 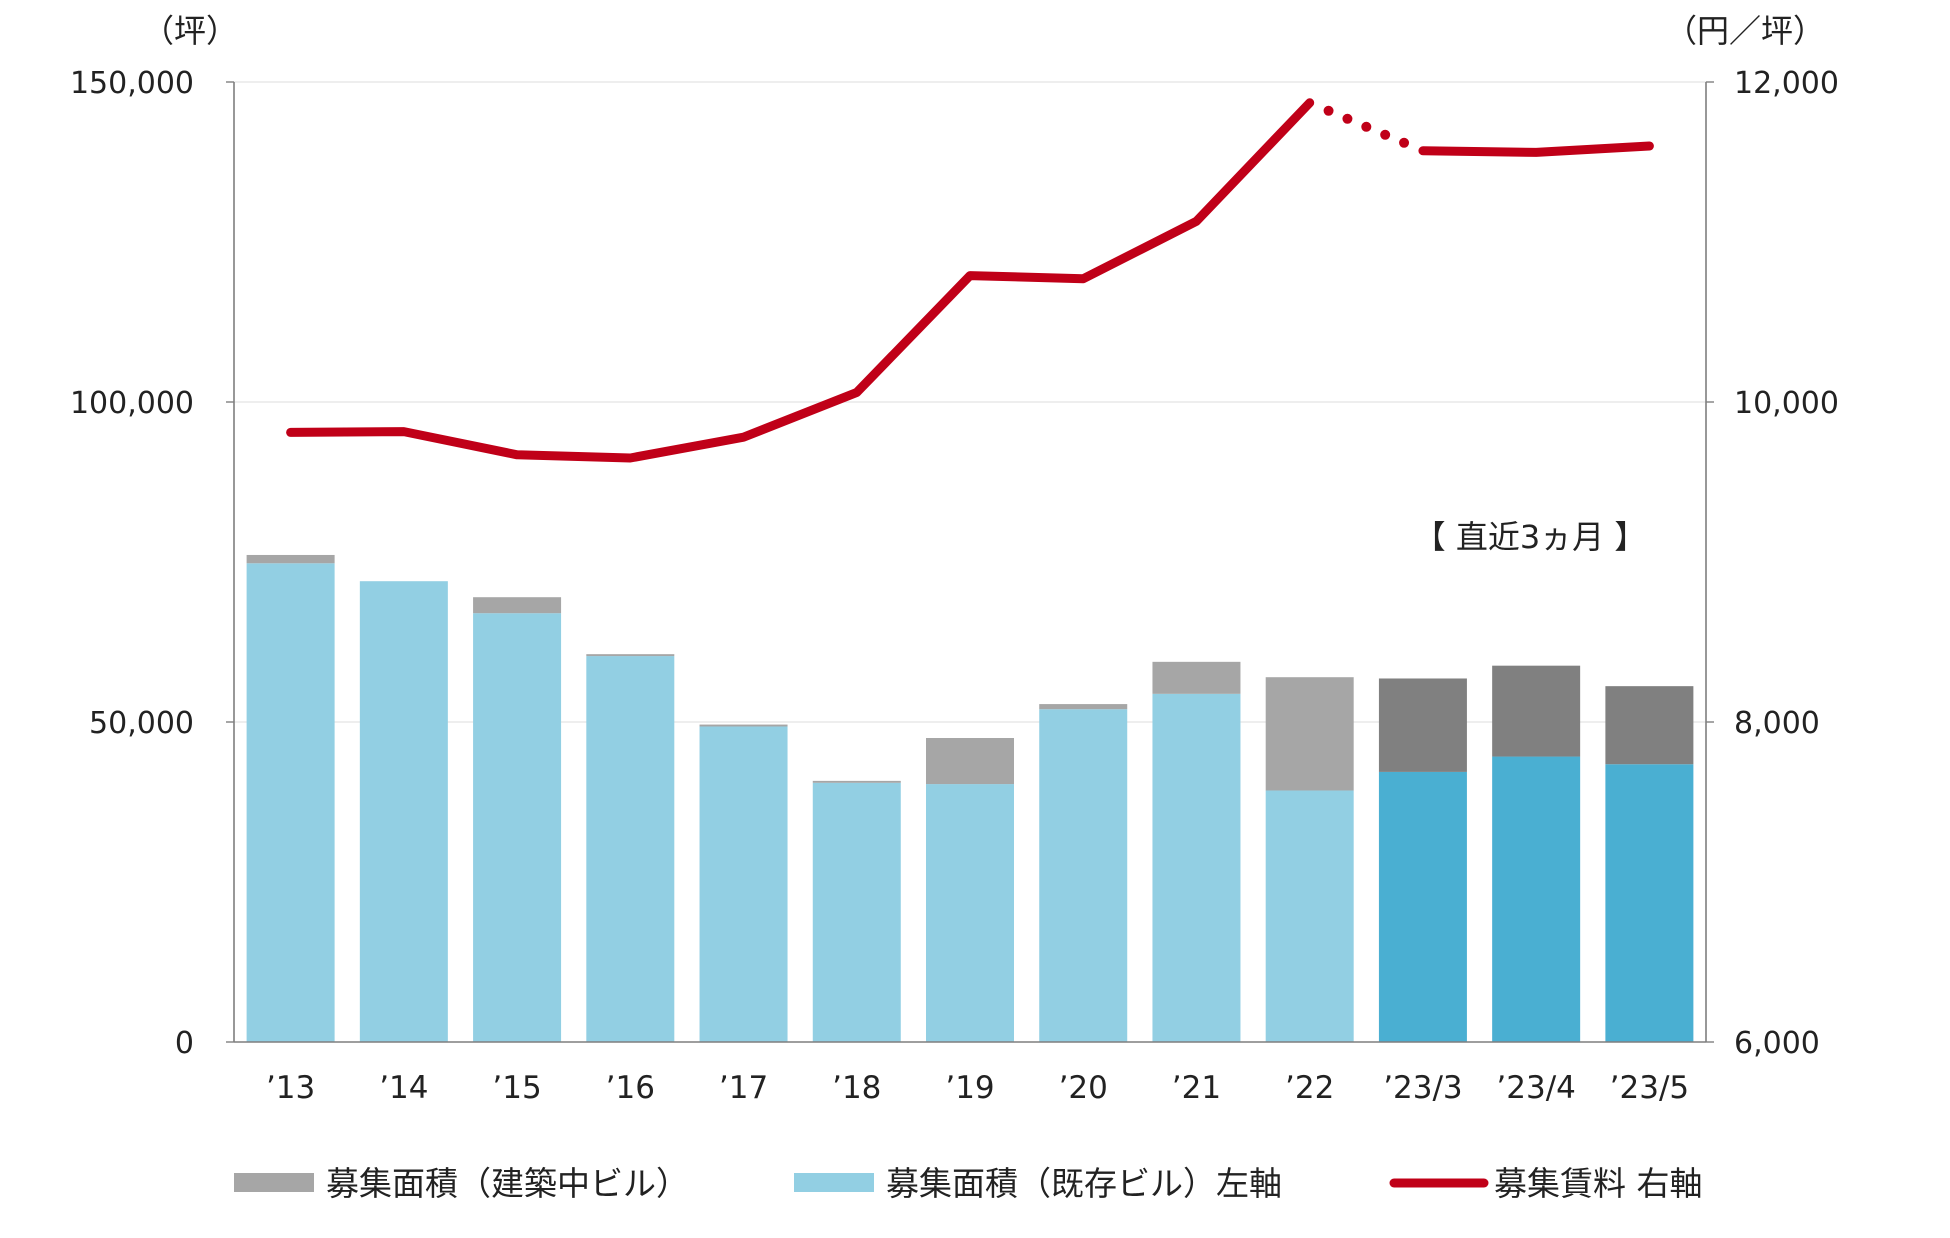 I want to click on left-tick-label: 100,000, so click(x=132, y=403).